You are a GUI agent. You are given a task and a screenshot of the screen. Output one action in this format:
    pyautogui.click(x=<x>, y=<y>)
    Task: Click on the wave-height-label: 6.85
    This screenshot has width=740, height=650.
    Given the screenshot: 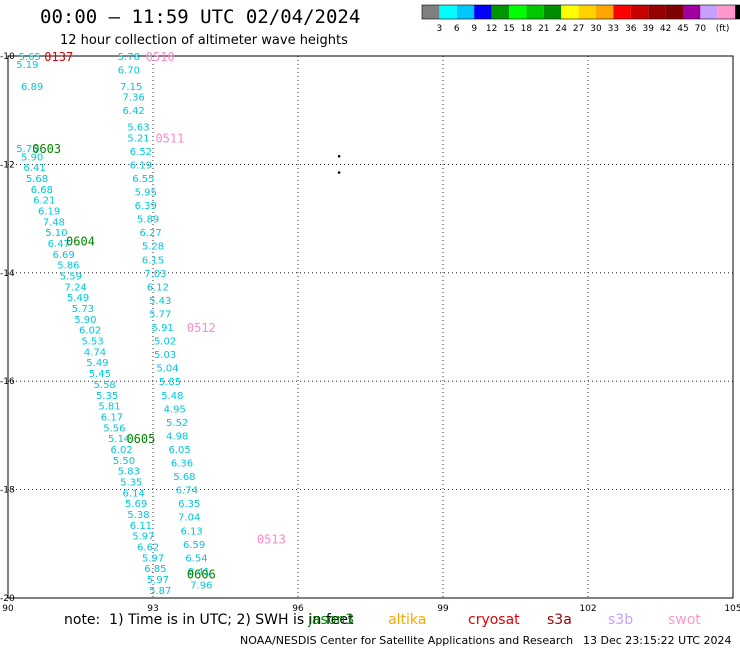 What is the action you would take?
    pyautogui.click(x=155, y=569)
    